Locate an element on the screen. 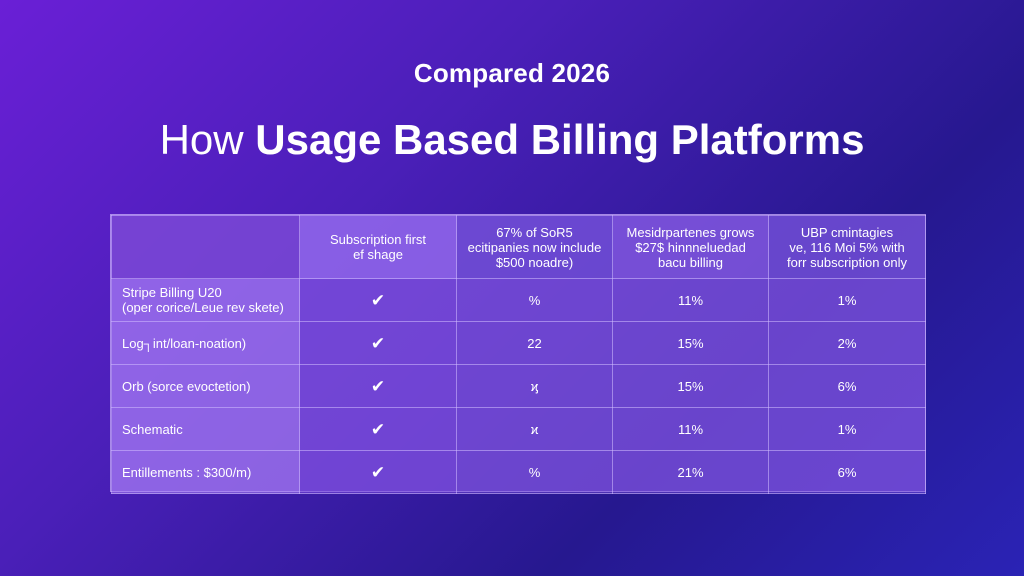  platform-name-cell: Entillements : $300/m) is located at coordinates (205, 472).